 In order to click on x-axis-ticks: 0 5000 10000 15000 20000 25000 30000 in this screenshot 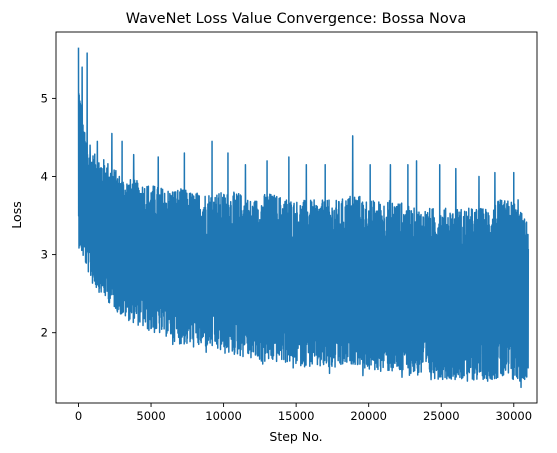, I will do `click(303, 413)`.